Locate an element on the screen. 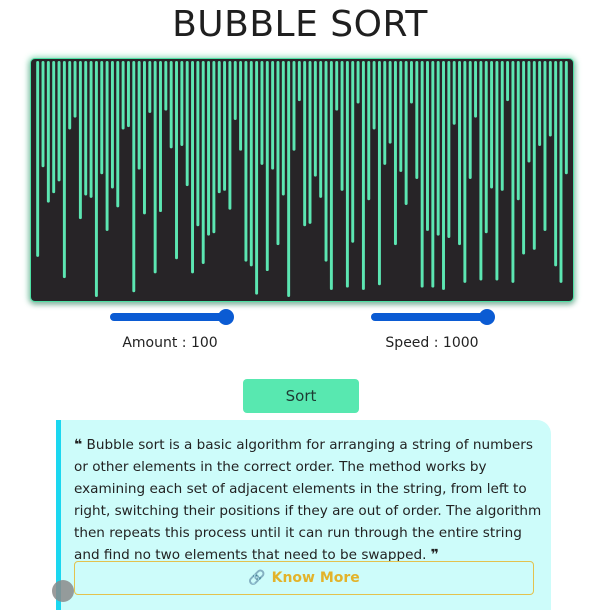 The width and height of the screenshot is (600, 610). know-more-button: 🔗 Know More is located at coordinates (304, 578).